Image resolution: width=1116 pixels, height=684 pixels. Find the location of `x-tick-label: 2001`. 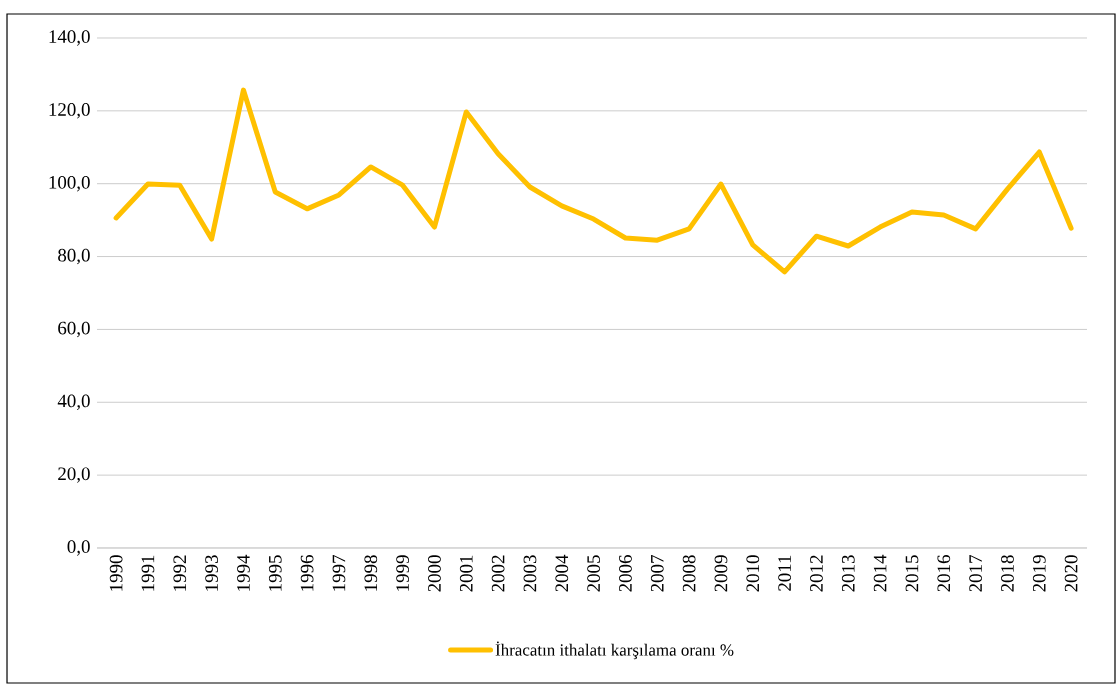

x-tick-label: 2001 is located at coordinates (466, 573).